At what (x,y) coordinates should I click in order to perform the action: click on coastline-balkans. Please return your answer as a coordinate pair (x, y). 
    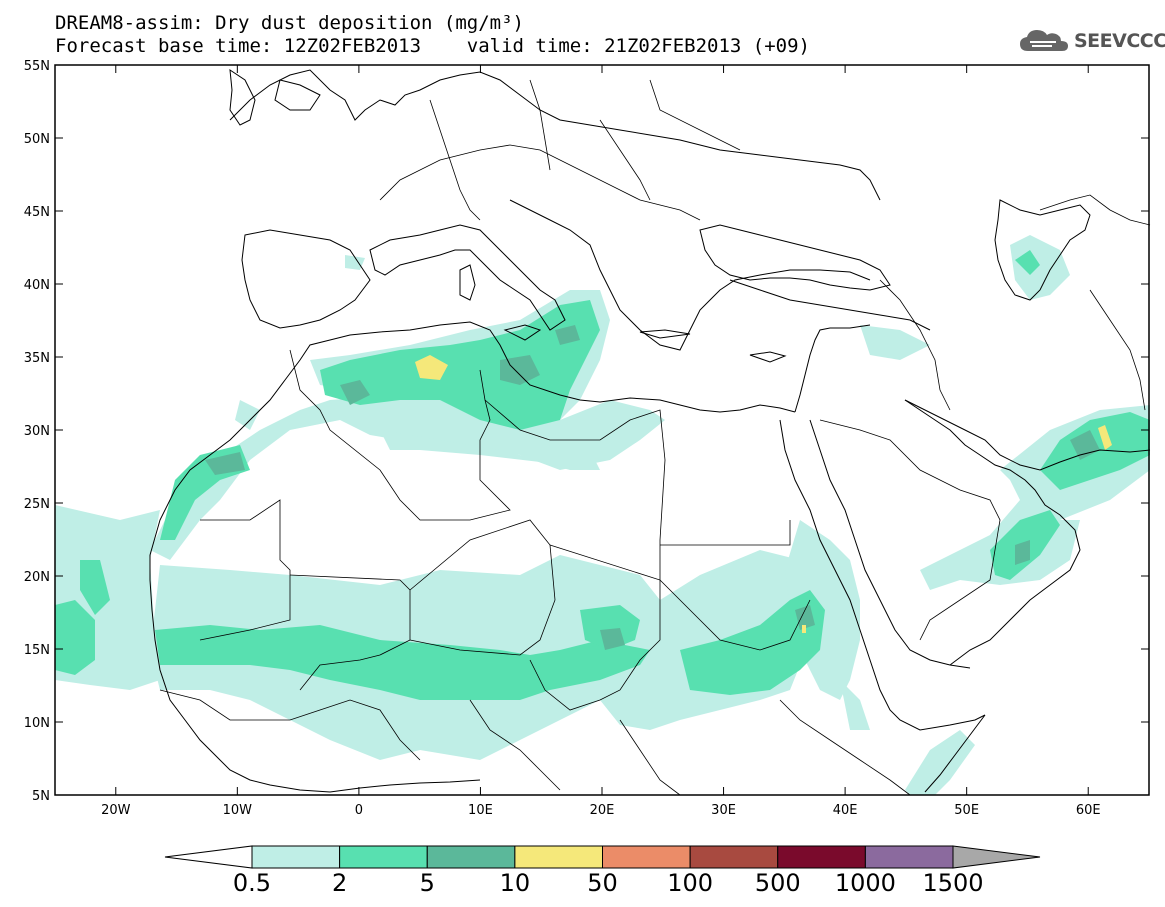
    Looking at the image, I should click on (690, 275).